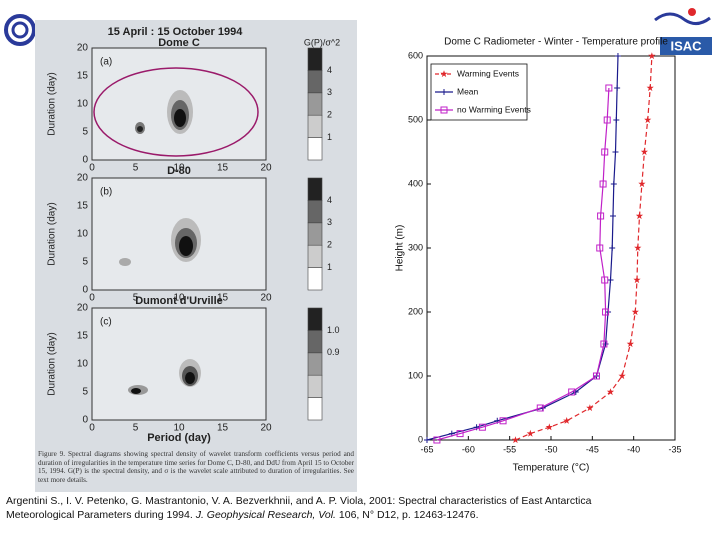 The width and height of the screenshot is (720, 540). I want to click on colorbar-label: 0.9, so click(333, 352).